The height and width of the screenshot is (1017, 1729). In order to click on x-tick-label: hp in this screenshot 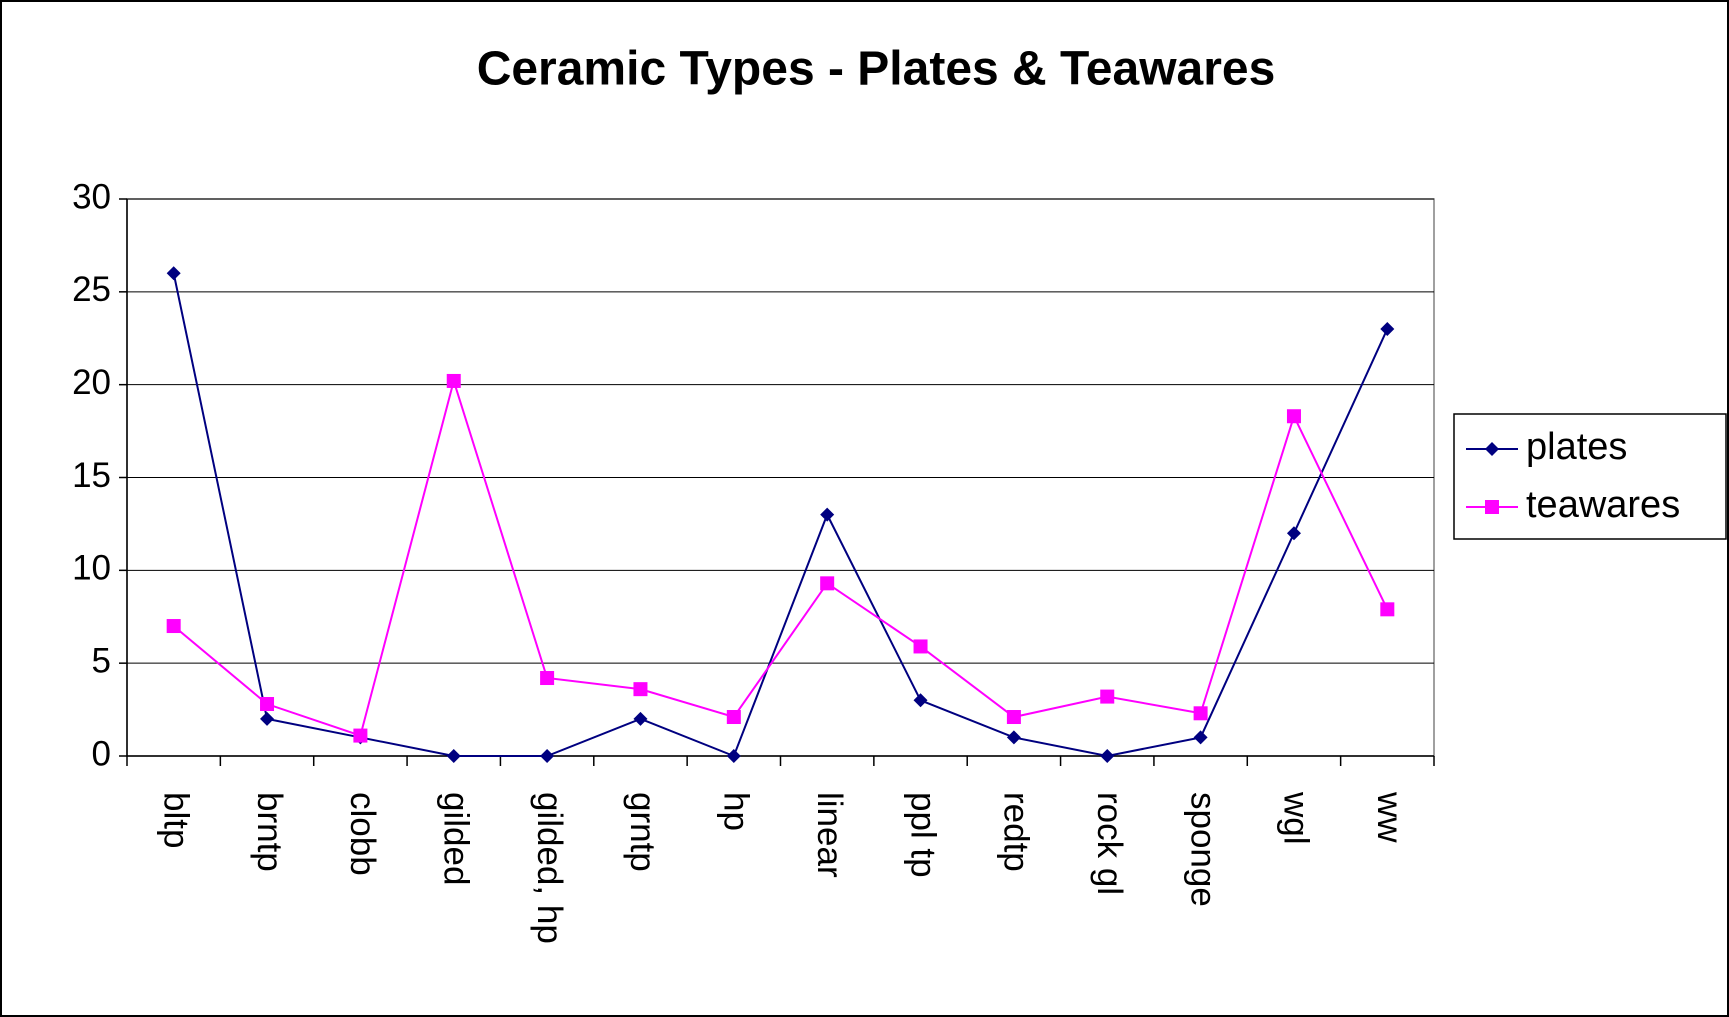, I will do `click(736, 811)`.